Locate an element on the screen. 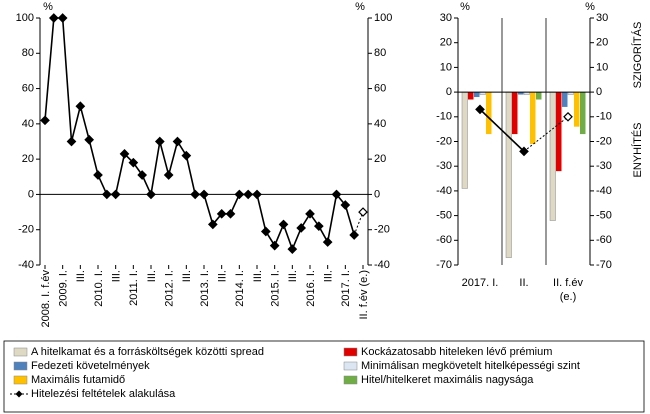 The width and height of the screenshot is (650, 414). y-tick-label: 60 is located at coordinates (28, 88).